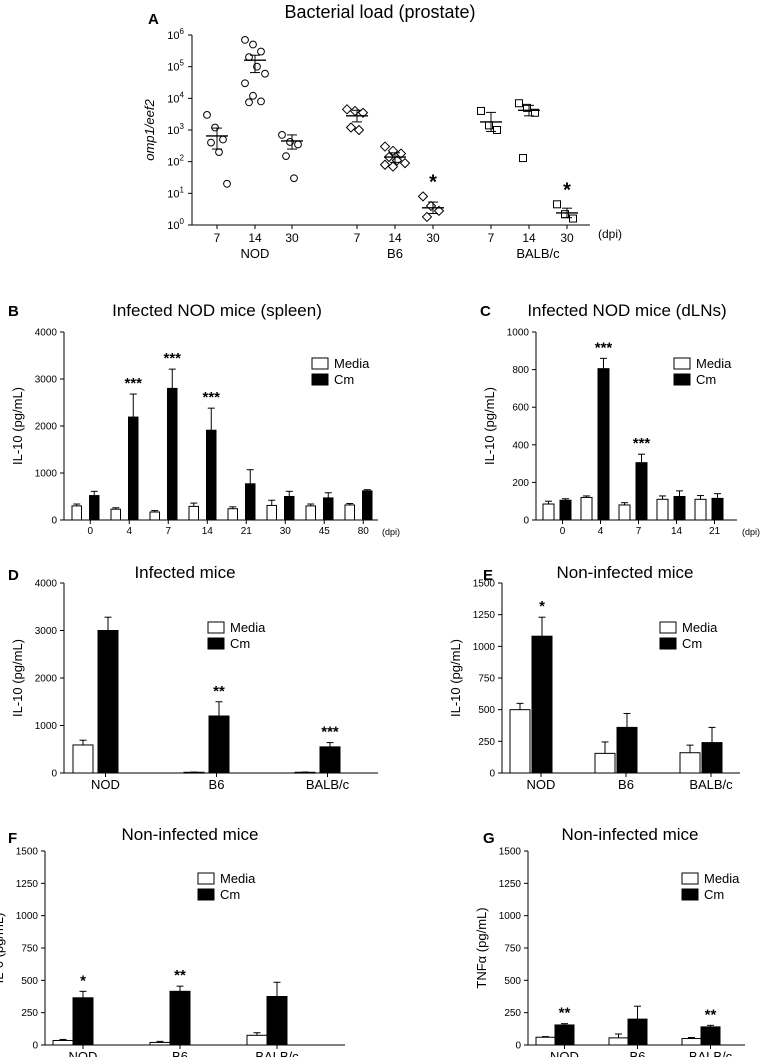 The width and height of the screenshot is (765, 1057). I want to click on panel-d-y-tick-label: 1000, so click(46, 726).